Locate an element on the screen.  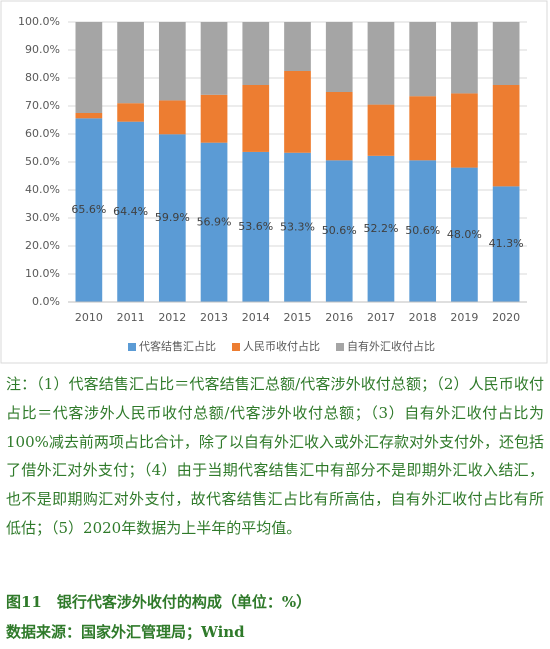
data-label: 53.6% is located at coordinates (255, 226).